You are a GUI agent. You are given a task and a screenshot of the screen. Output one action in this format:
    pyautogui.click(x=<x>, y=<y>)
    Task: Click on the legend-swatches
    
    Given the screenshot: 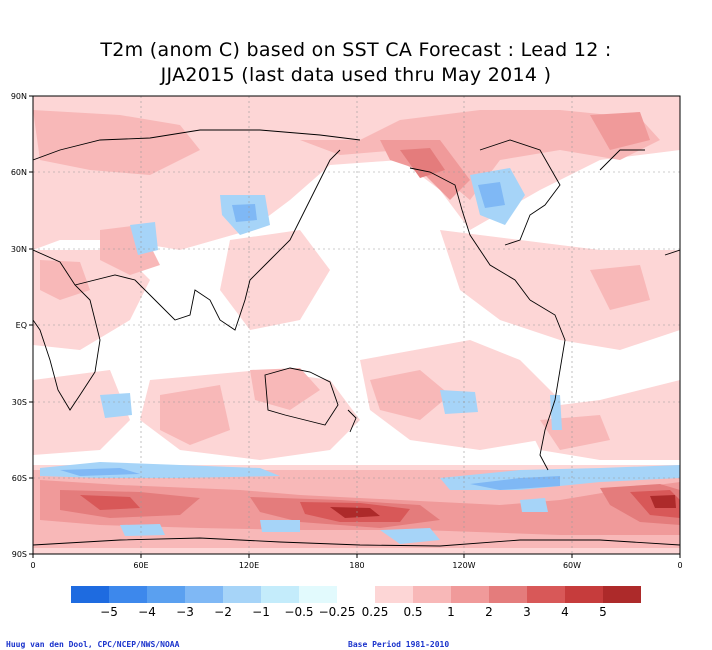 What is the action you would take?
    pyautogui.click(x=356, y=594)
    